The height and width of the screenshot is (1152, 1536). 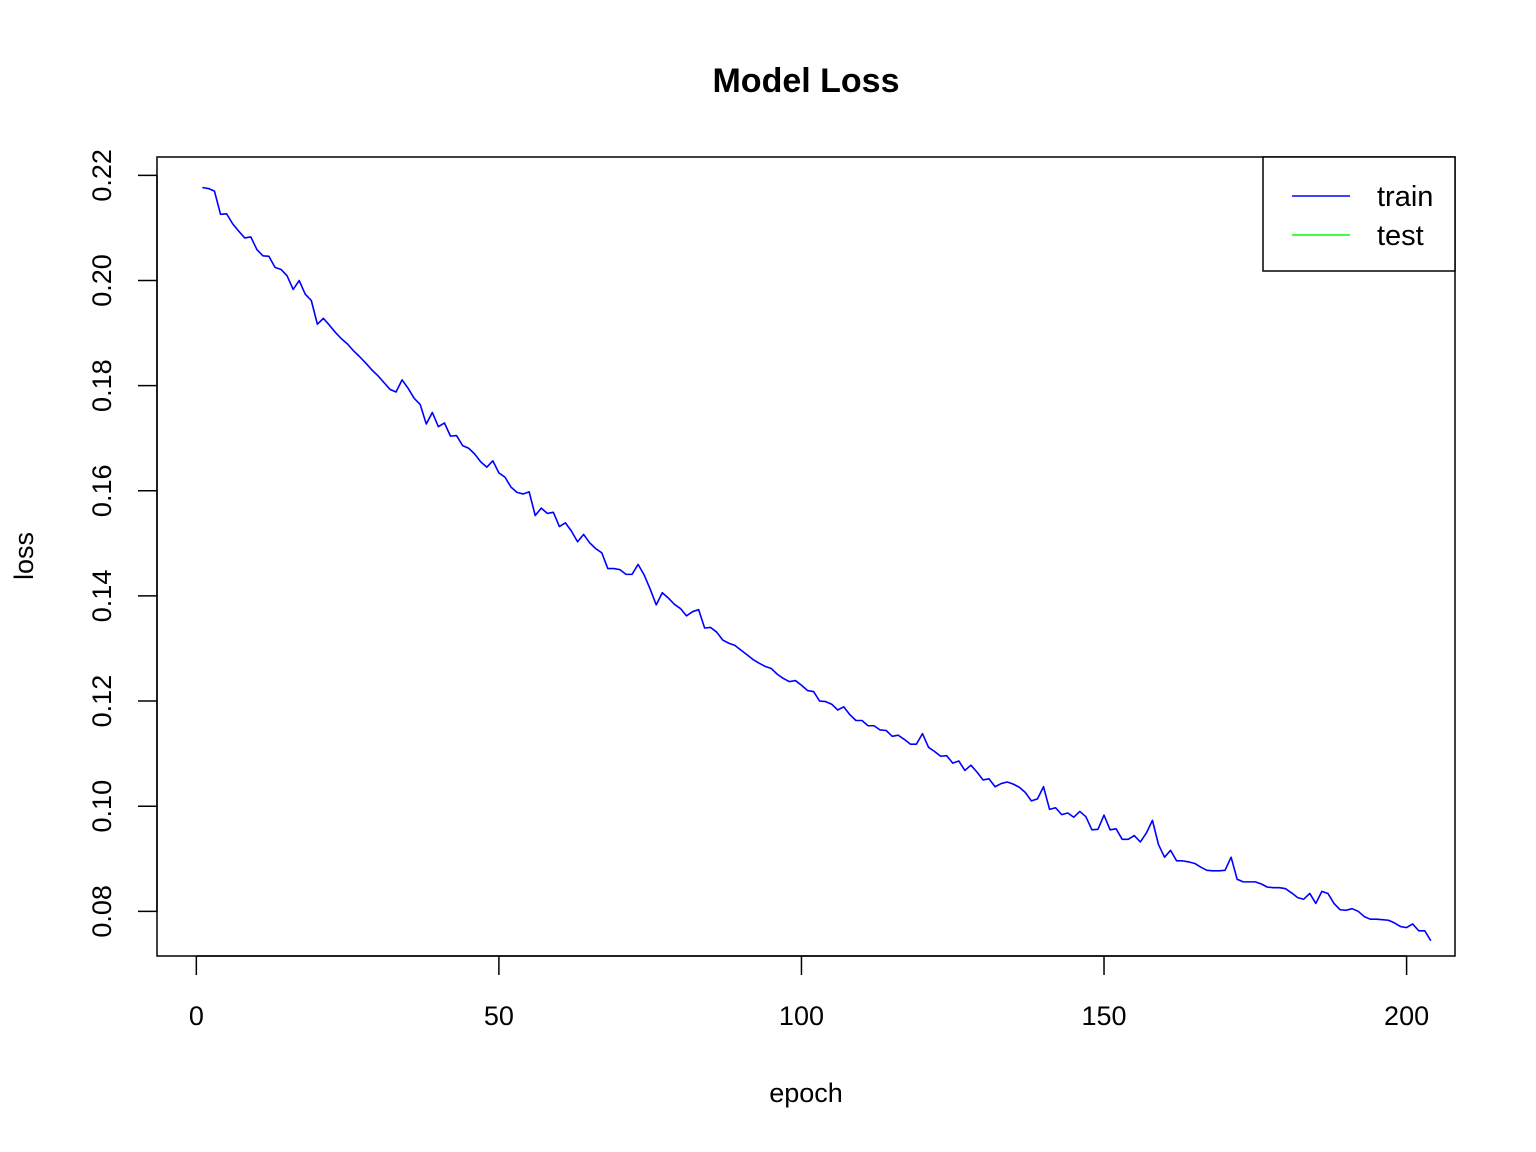 I want to click on x-tick-label: 200, so click(x=1406, y=1016).